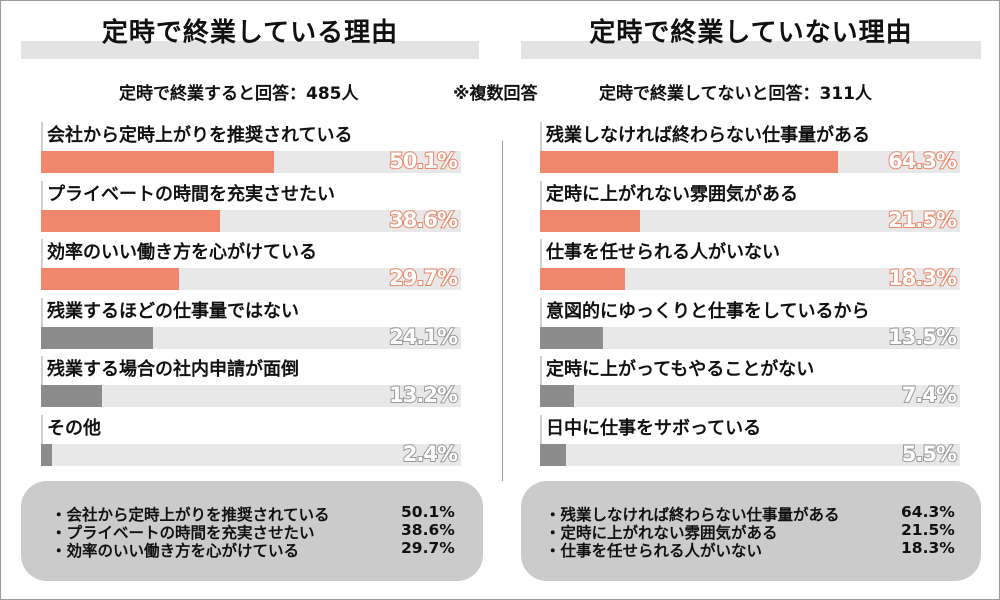 The height and width of the screenshot is (600, 1000). What do you see at coordinates (423, 161) in the screenshot?
I see `bar-value-label: 50.1%` at bounding box center [423, 161].